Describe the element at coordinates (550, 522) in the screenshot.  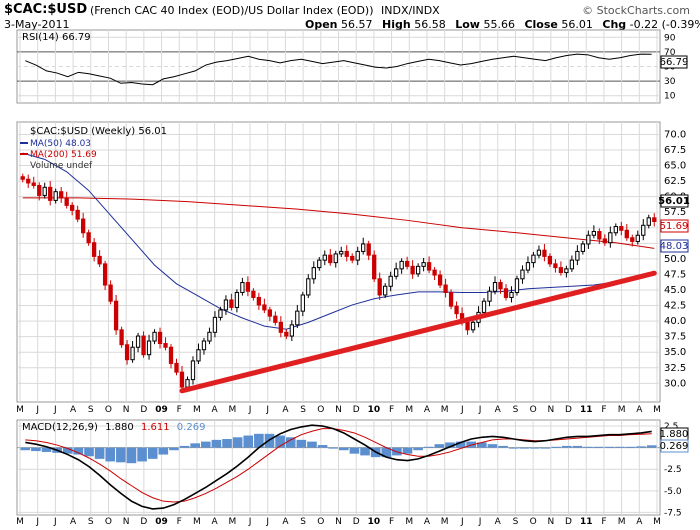
I see `month-tick-label: N` at that location.